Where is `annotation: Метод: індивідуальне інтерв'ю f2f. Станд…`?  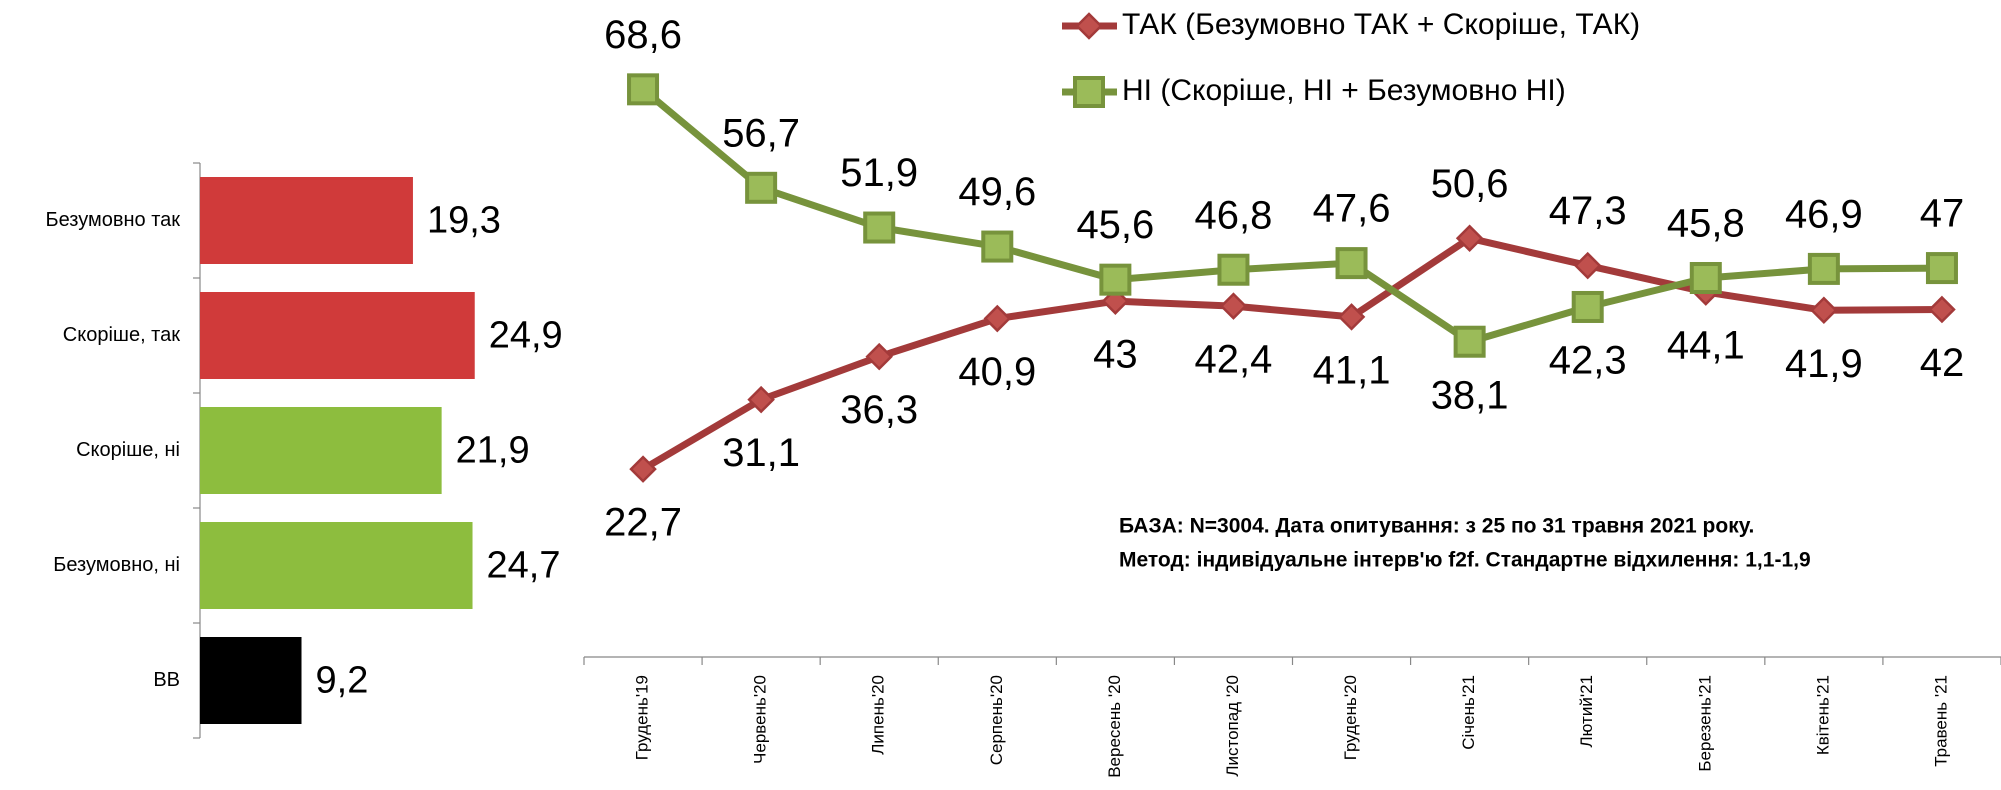 annotation: Метод: індивідуальне інтерв'ю f2f. Станд… is located at coordinates (1465, 560).